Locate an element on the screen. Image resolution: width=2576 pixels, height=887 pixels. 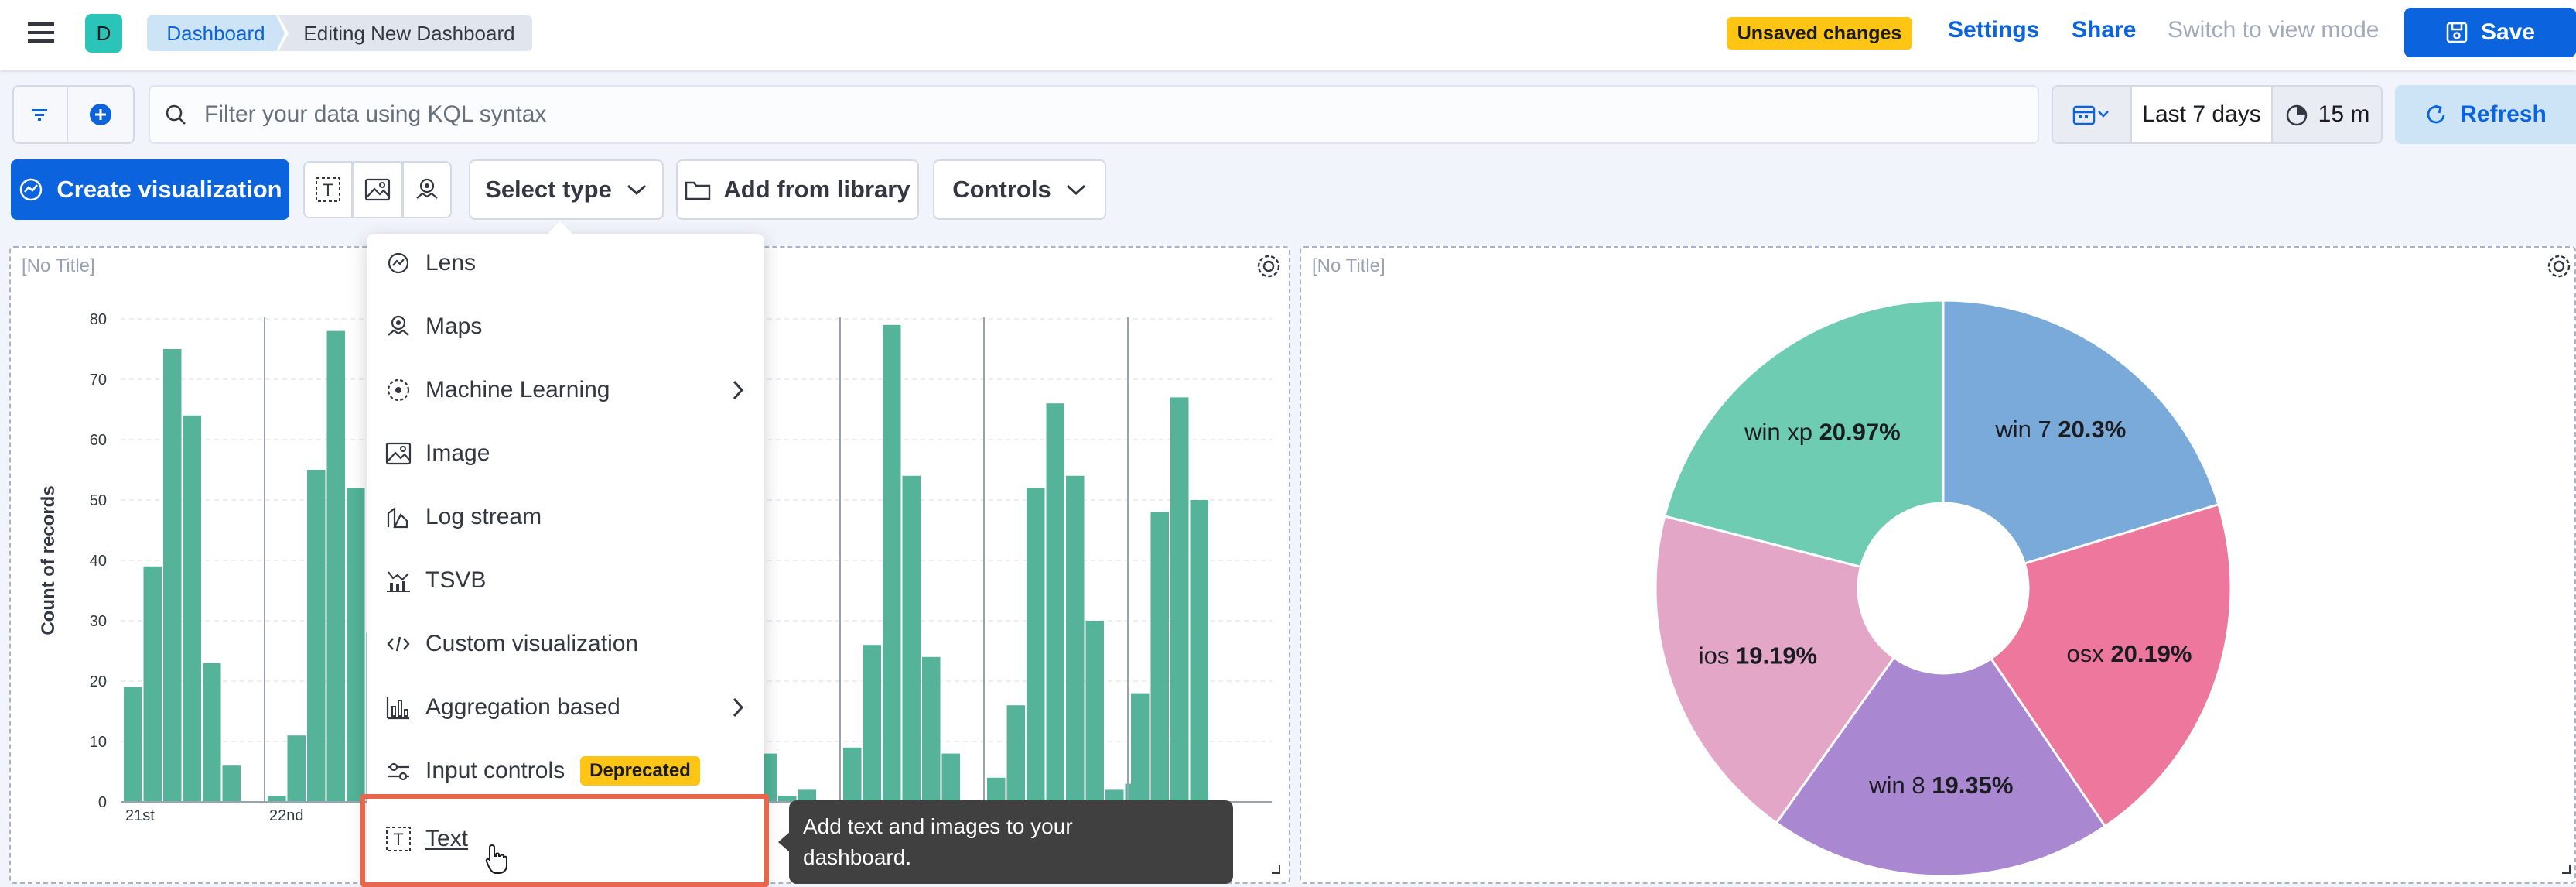
menu-toggle-button is located at coordinates (42, 32).